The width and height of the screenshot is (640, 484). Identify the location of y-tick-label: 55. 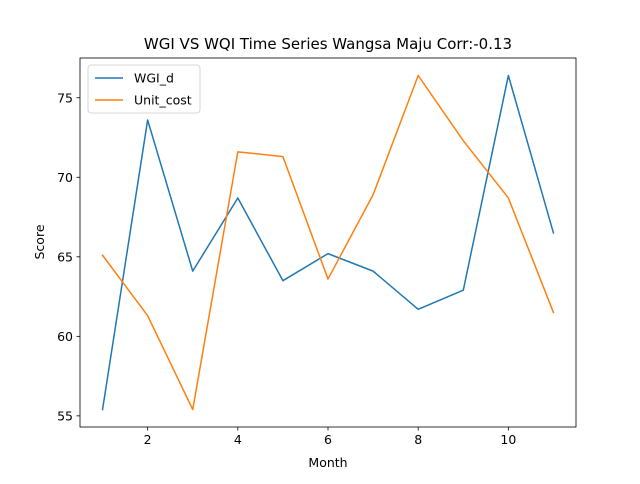
(65, 415).